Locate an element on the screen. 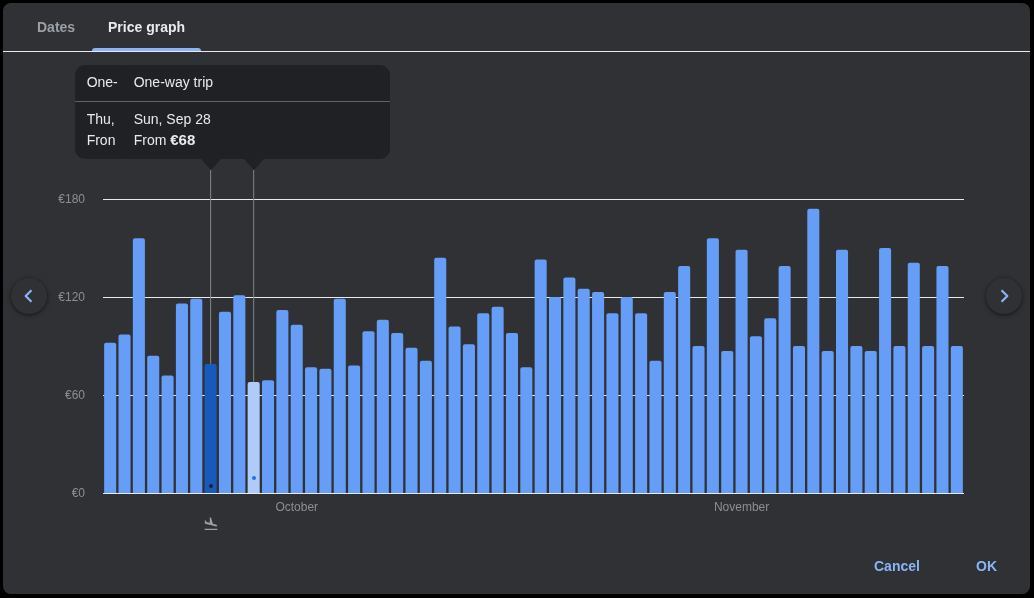  text: Price graph is located at coordinates (147, 27).